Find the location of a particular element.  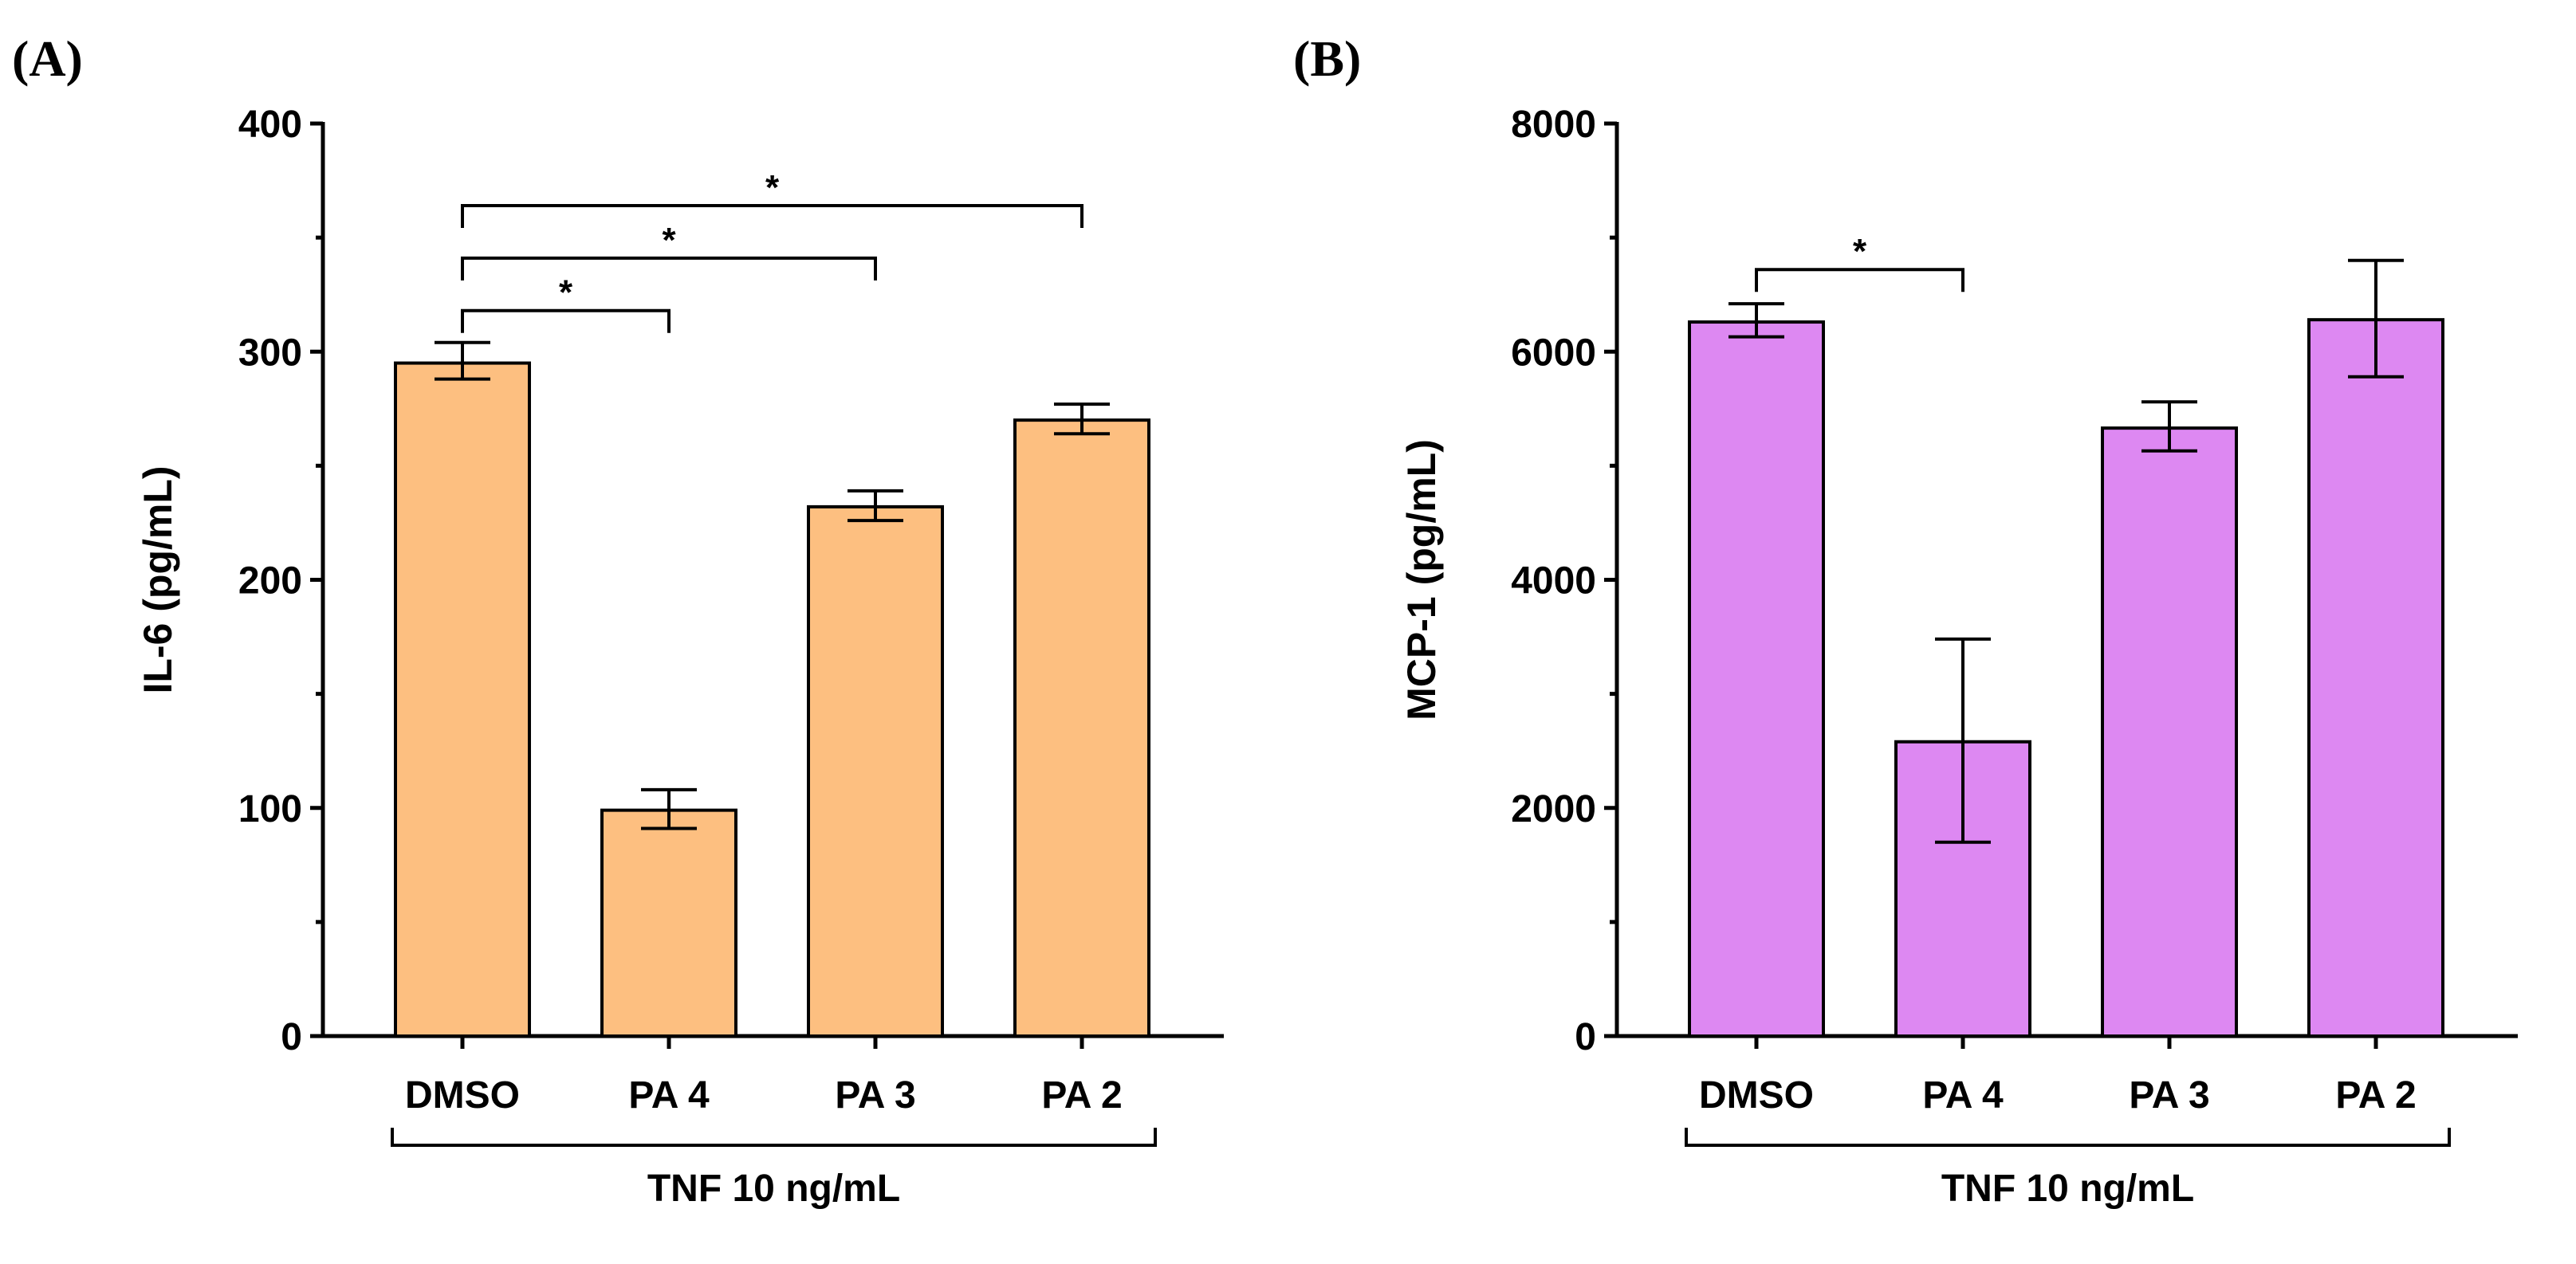

y-tick-label: 200 is located at coordinates (270, 581).